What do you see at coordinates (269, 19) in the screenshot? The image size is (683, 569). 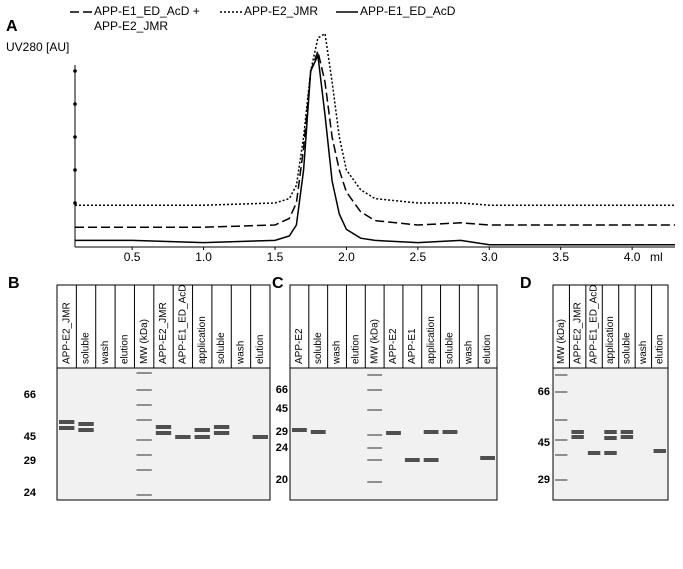 I see `legend-item: APP-E2_JMR` at bounding box center [269, 19].